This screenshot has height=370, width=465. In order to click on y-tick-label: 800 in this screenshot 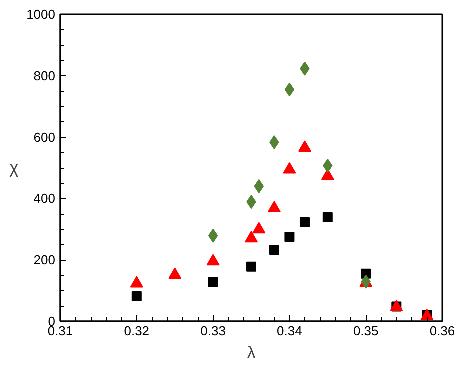, I will do `click(45, 76)`.